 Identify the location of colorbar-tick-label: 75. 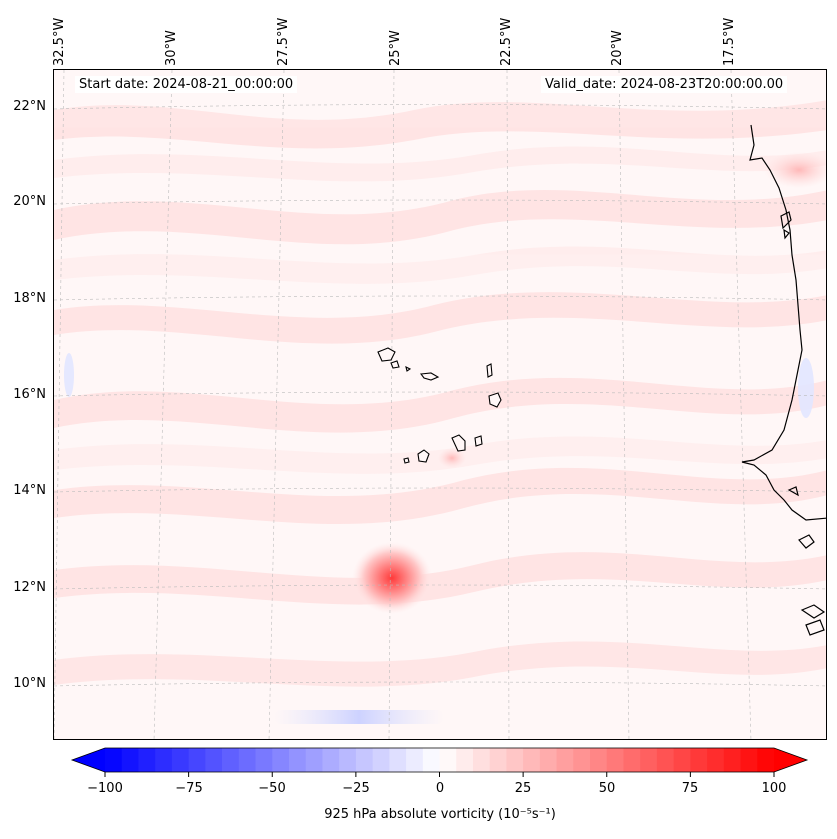
(690, 788).